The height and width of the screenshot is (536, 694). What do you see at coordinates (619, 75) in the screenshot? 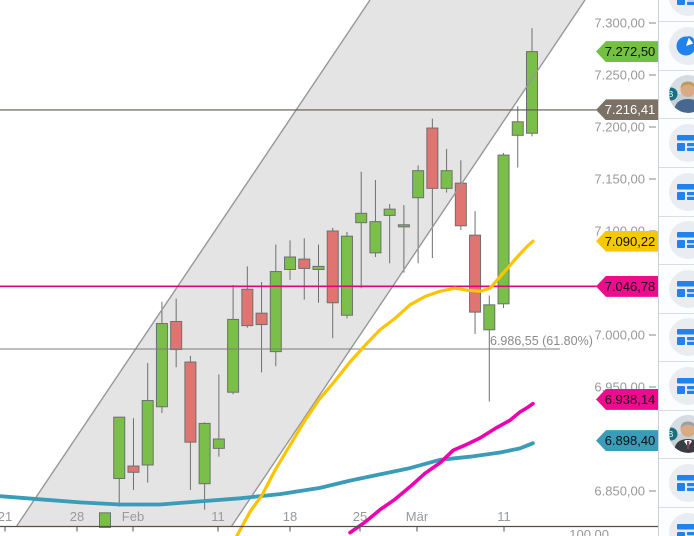
I see `y-axis-label: 7.250,00` at bounding box center [619, 75].